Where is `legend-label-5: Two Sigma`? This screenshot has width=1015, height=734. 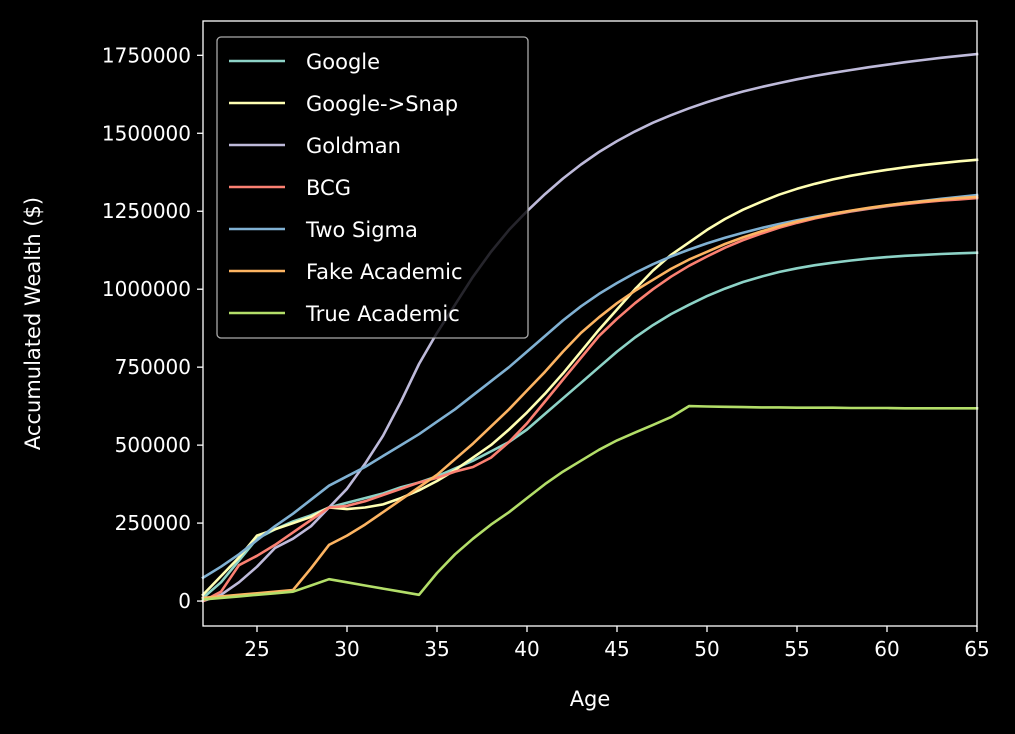 legend-label-5: Two Sigma is located at coordinates (361, 230).